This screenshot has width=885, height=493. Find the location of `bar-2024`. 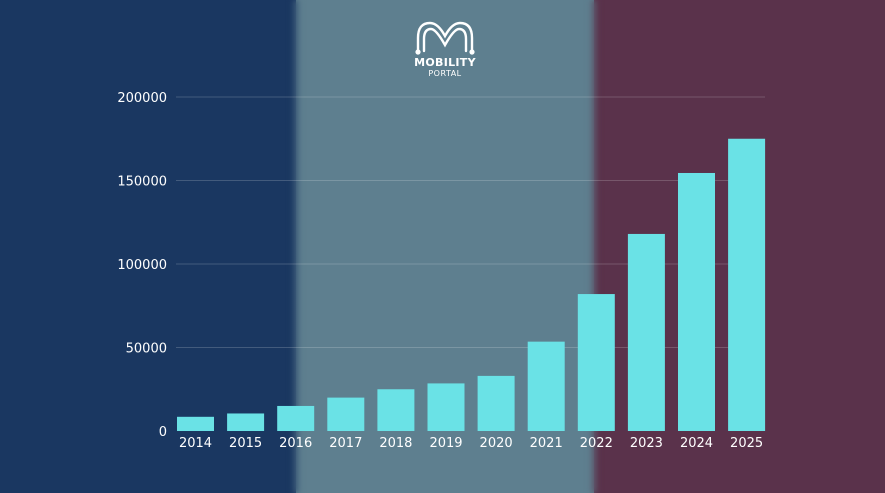

bar-2024 is located at coordinates (696, 302).